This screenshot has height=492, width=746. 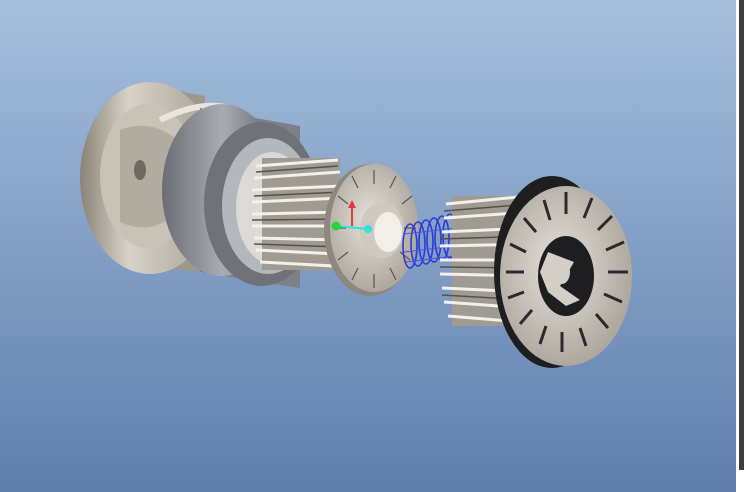 I want to click on frame-divider, so click(x=741, y=235).